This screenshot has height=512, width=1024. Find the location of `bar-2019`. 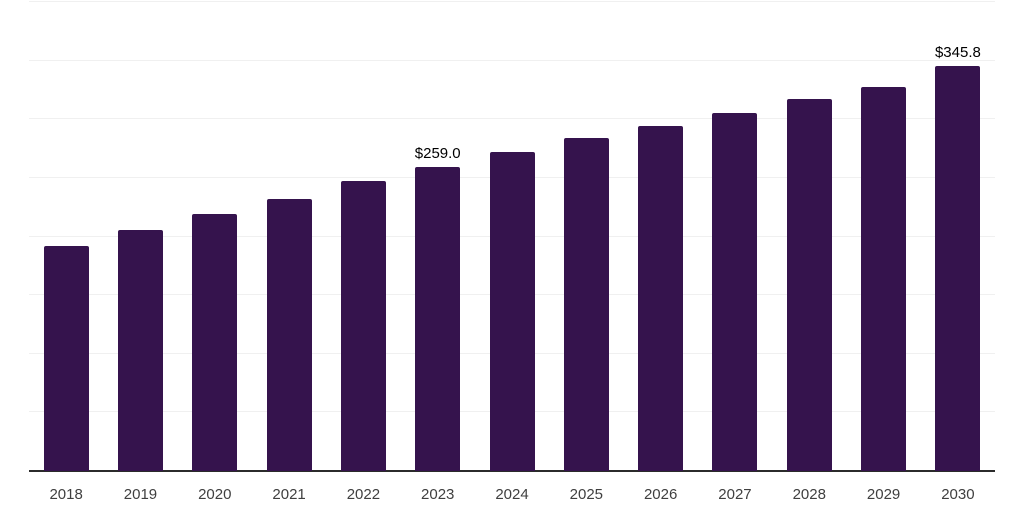

bar-2019 is located at coordinates (140, 350).